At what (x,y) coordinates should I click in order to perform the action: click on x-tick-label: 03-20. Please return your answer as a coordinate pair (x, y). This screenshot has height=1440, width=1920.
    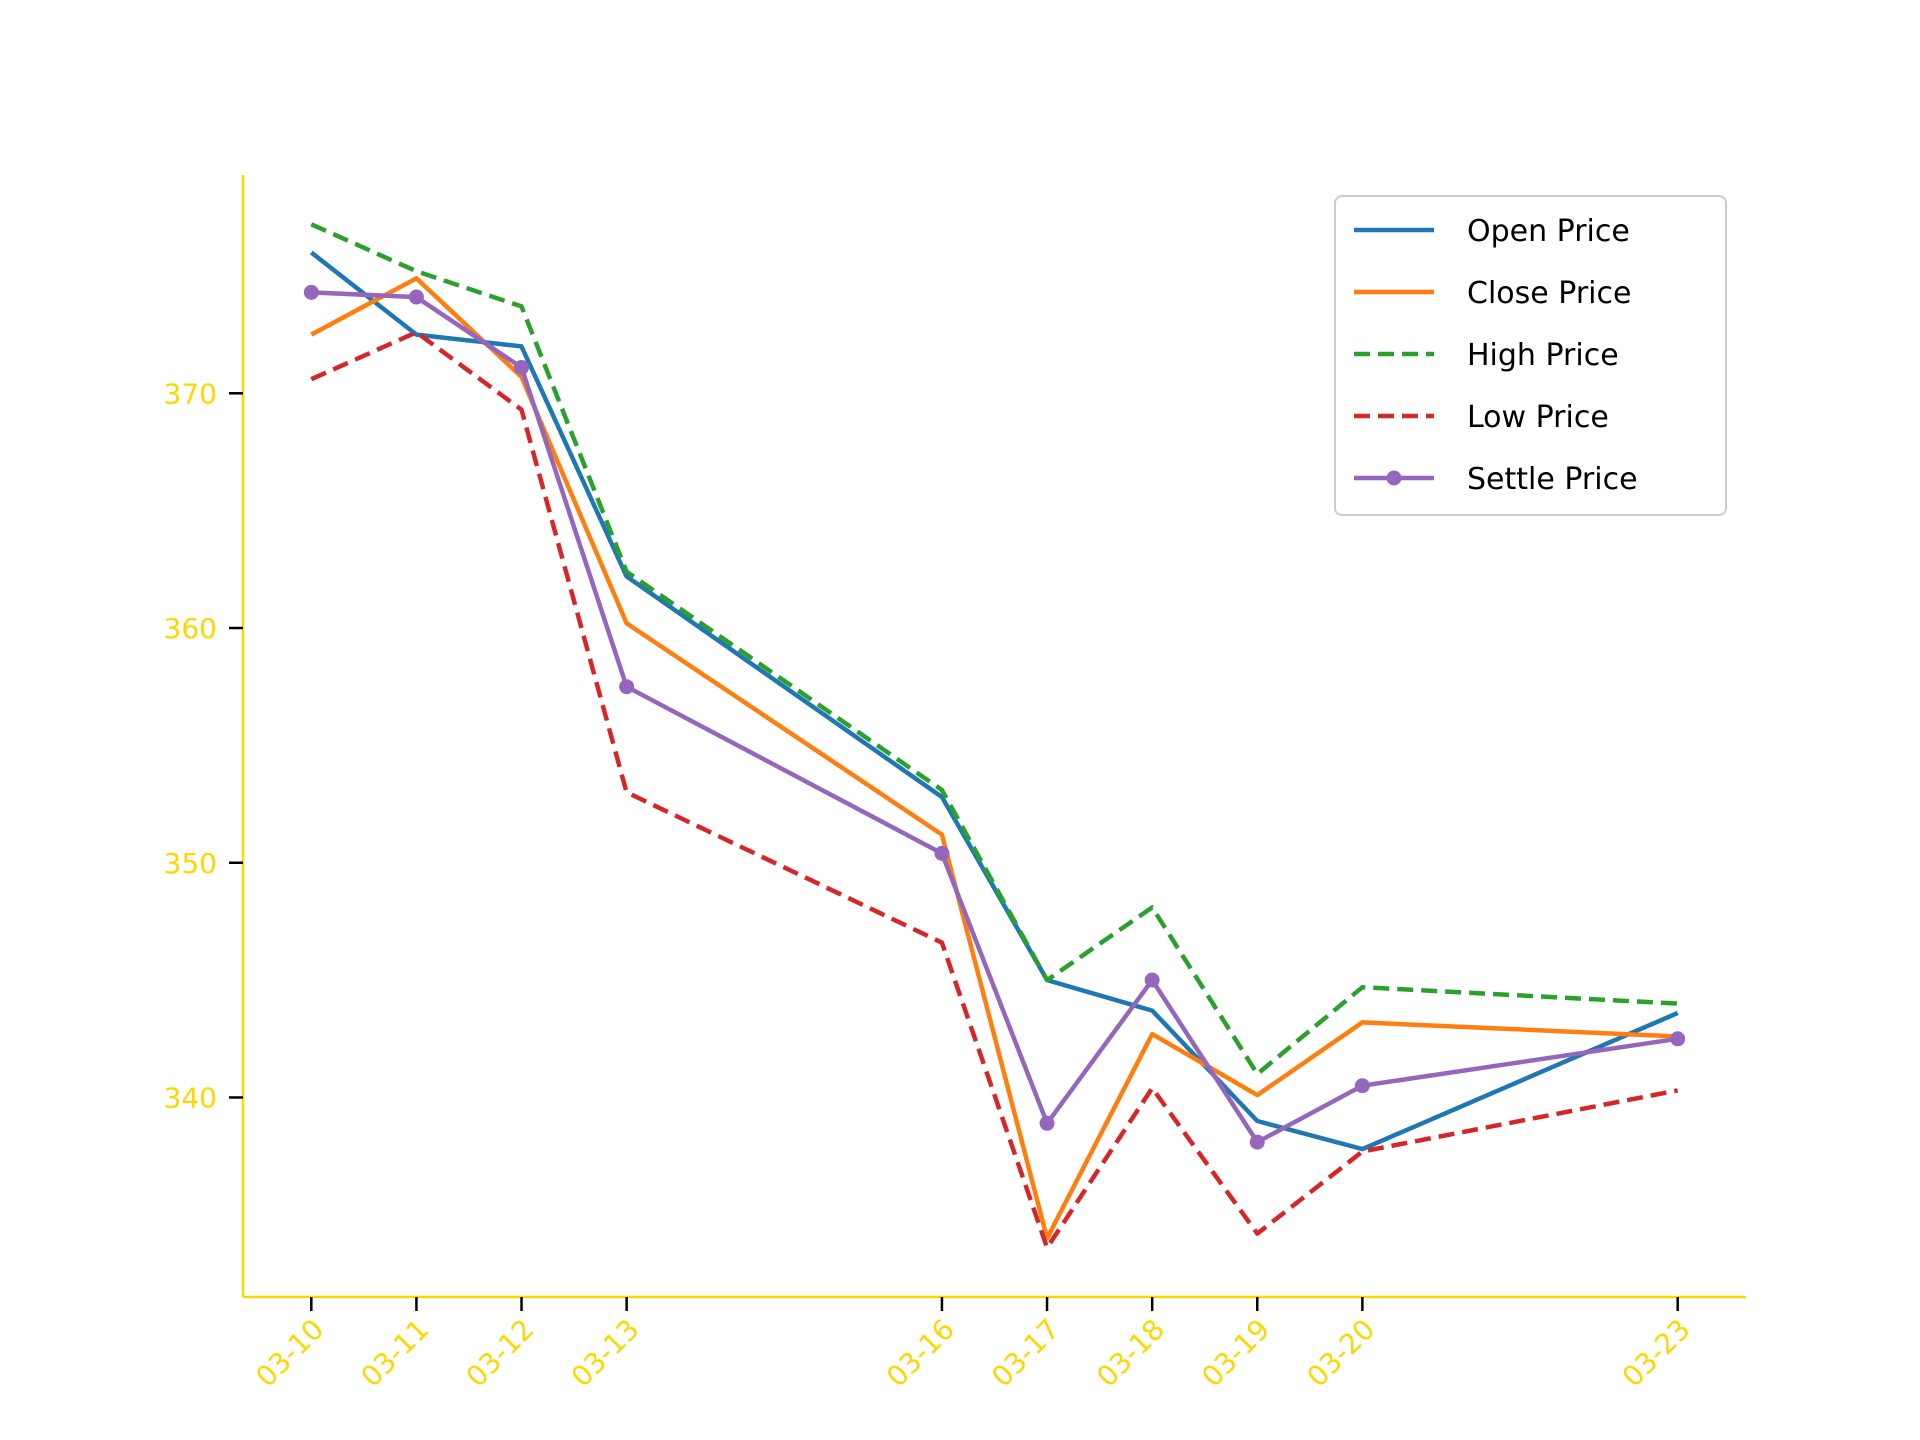
    Looking at the image, I should click on (1340, 1353).